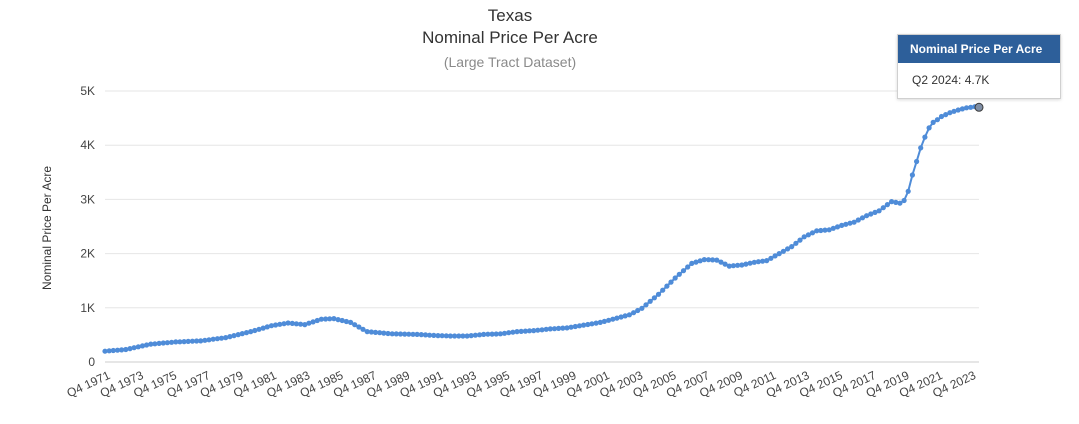 The image size is (1079, 424). What do you see at coordinates (979, 107) in the screenshot?
I see `highlighted-data-point` at bounding box center [979, 107].